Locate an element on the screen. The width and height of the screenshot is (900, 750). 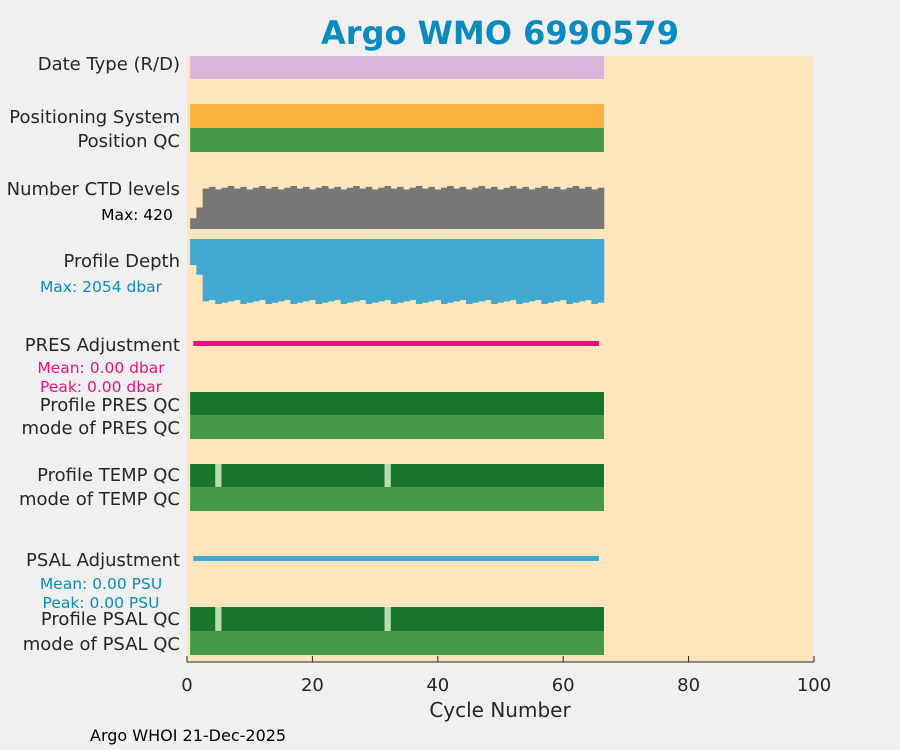
row-sublabel-psal-adjustment-1: Mean: 0.00 PSU is located at coordinates (101, 584).